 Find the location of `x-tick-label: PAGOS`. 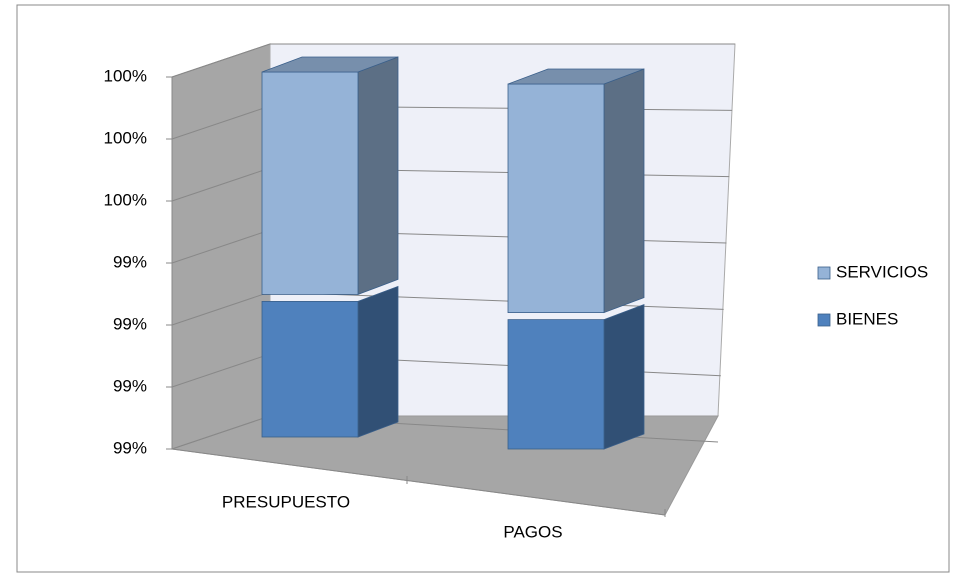

x-tick-label: PAGOS is located at coordinates (532, 531).